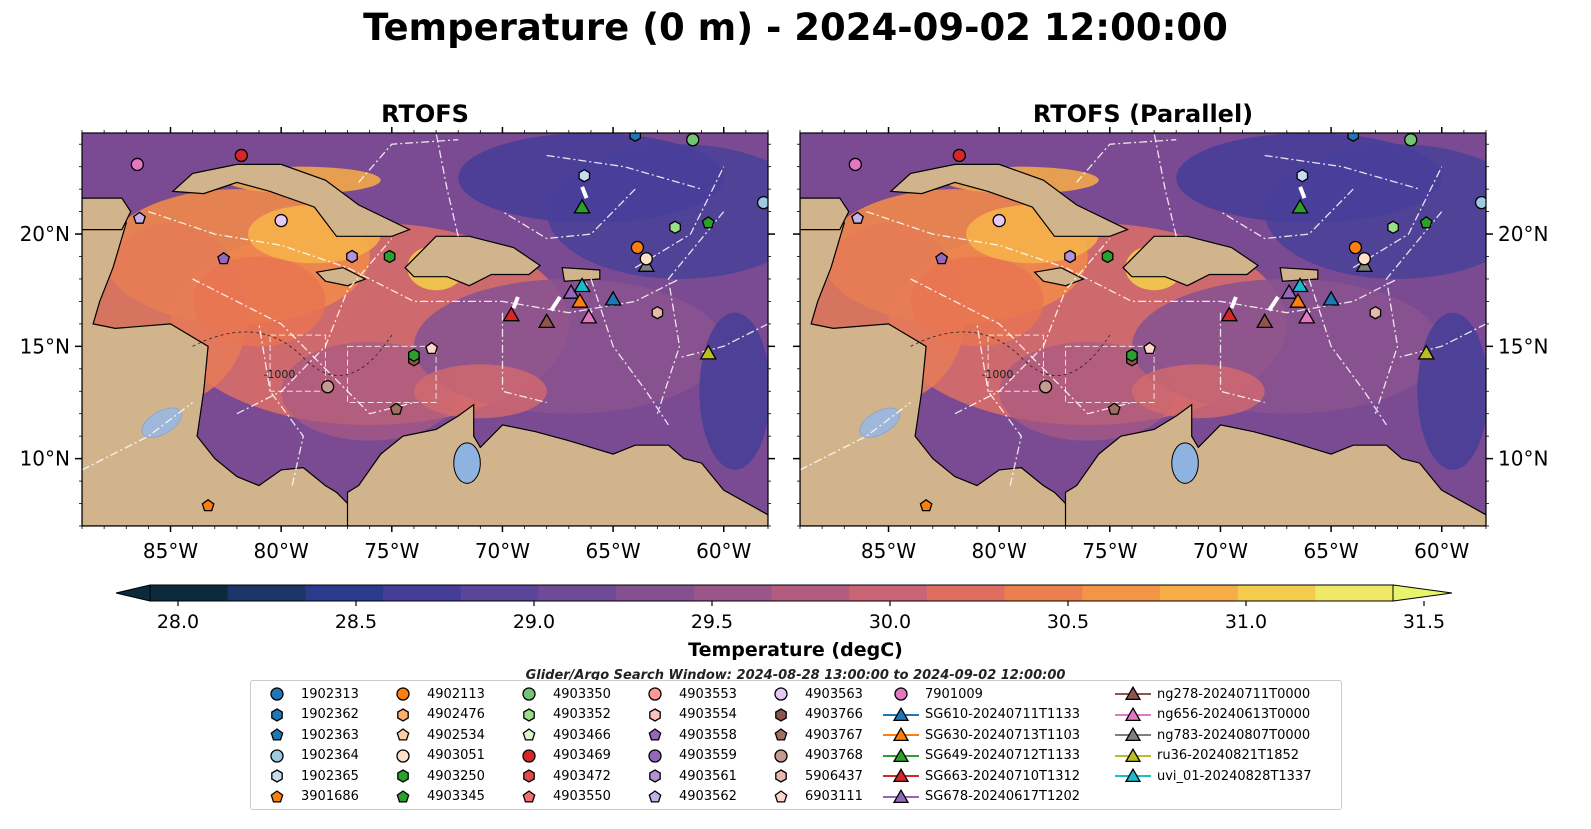 The image size is (1591, 829). Describe the element at coordinates (812, 756) in the screenshot. I see `legend-item: 4903768` at that location.